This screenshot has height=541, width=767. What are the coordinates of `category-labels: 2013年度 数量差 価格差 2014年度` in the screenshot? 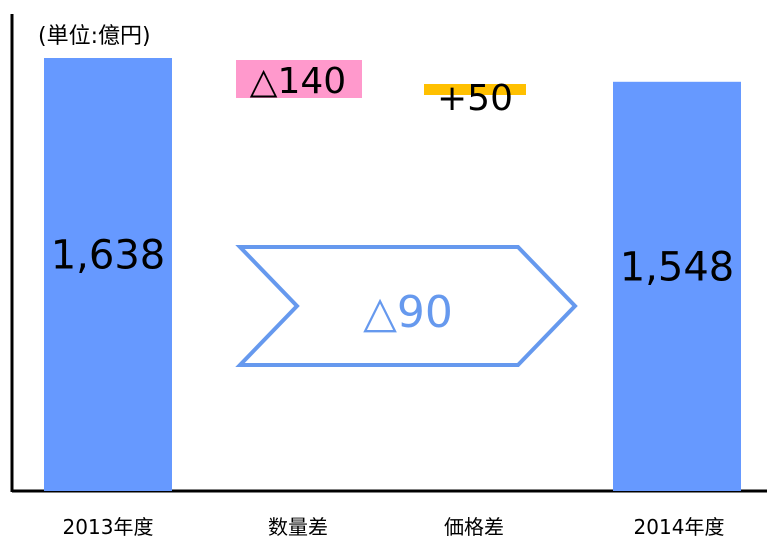 It's located at (394, 527).